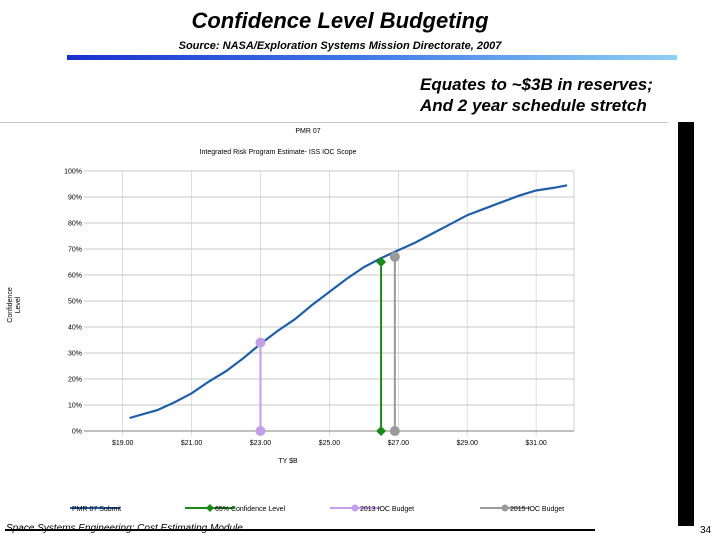 Image resolution: width=720 pixels, height=540 pixels. Describe the element at coordinates (300, 530) in the screenshot. I see `footer-rule` at that location.